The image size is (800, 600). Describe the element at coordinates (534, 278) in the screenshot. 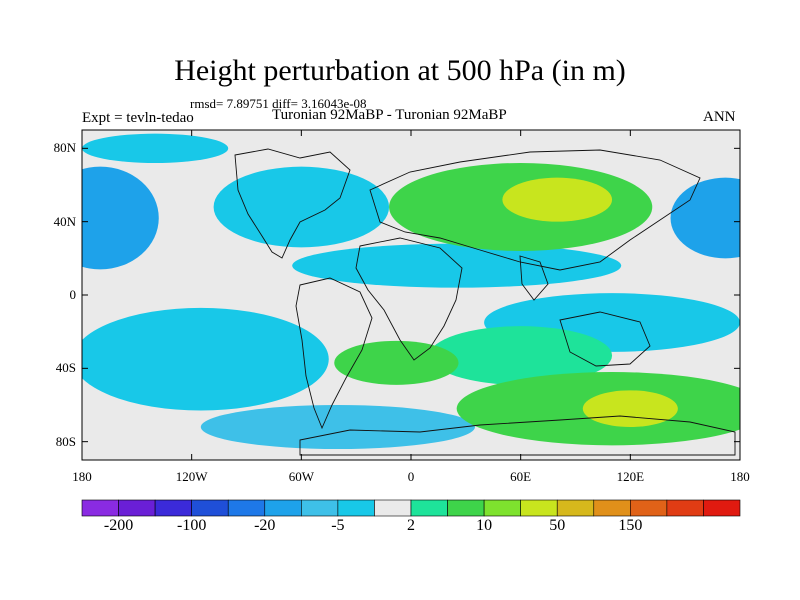

I see `coastline-india` at that location.